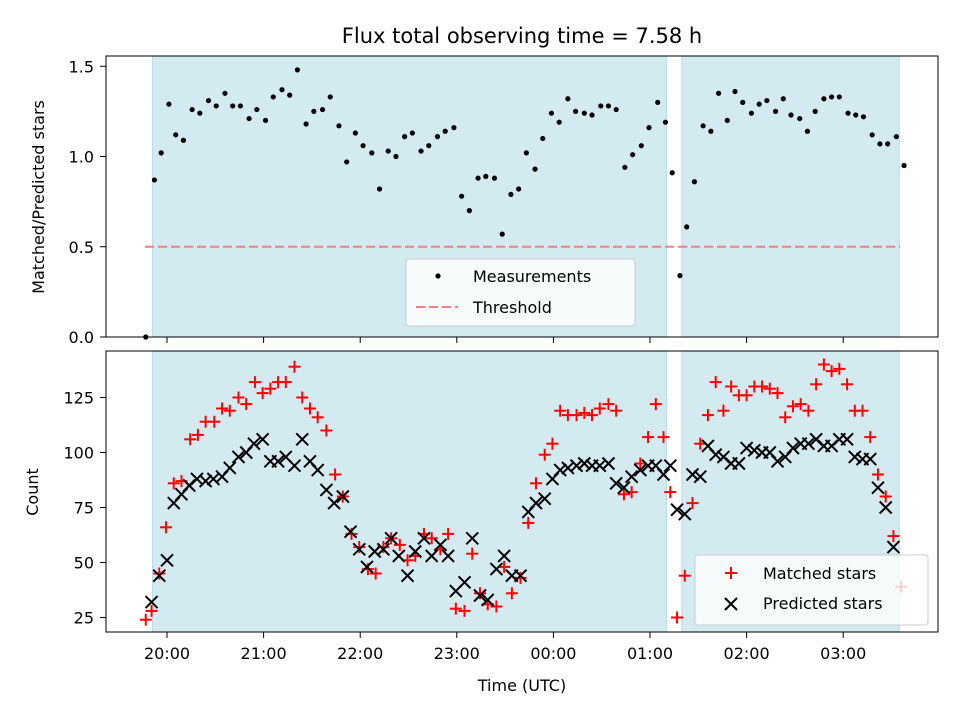 The height and width of the screenshot is (720, 960). Describe the element at coordinates (505, 340) in the screenshot. I see `top-x-ticks` at that location.